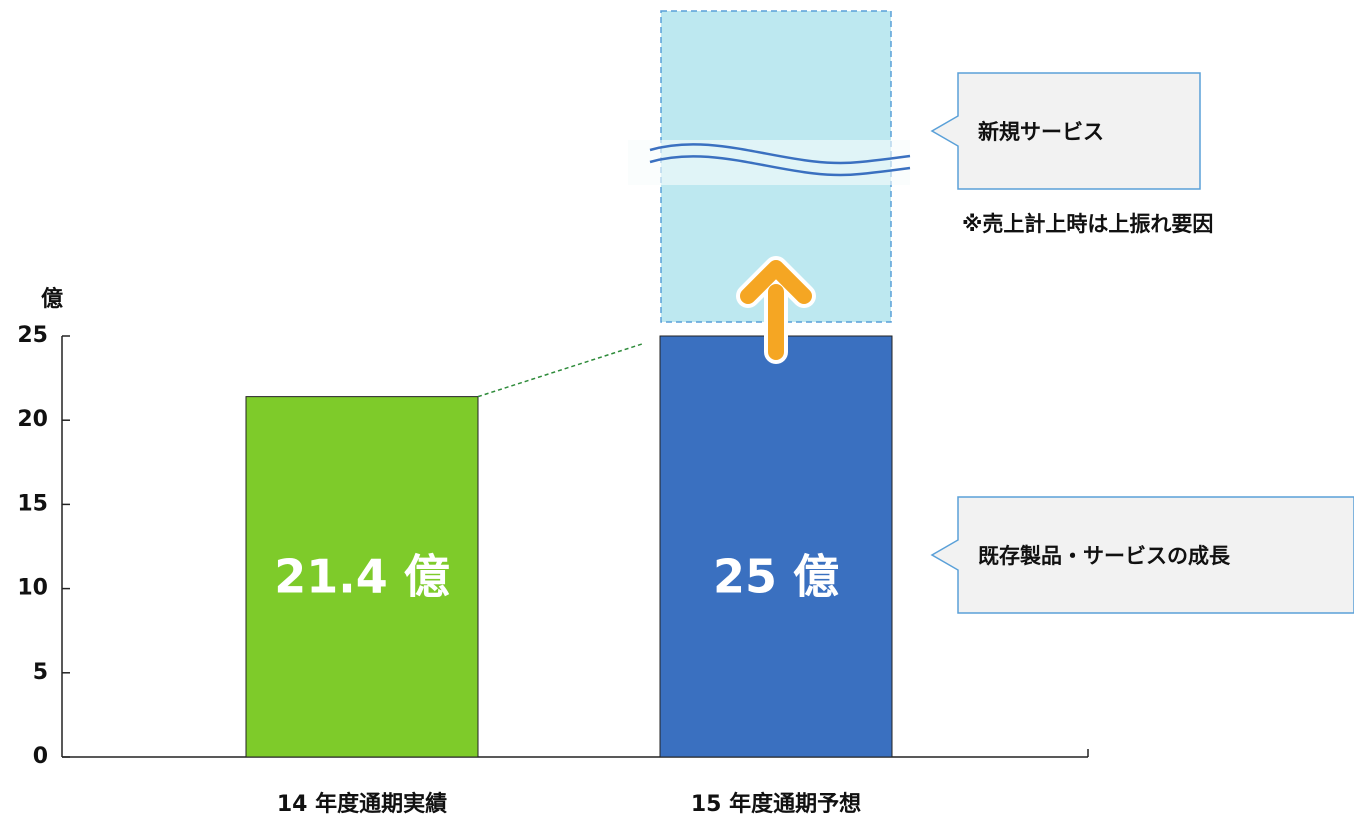 This screenshot has height=821, width=1354. What do you see at coordinates (776, 804) in the screenshot?
I see `x-tick-label: 15 年度通期予想` at bounding box center [776, 804].